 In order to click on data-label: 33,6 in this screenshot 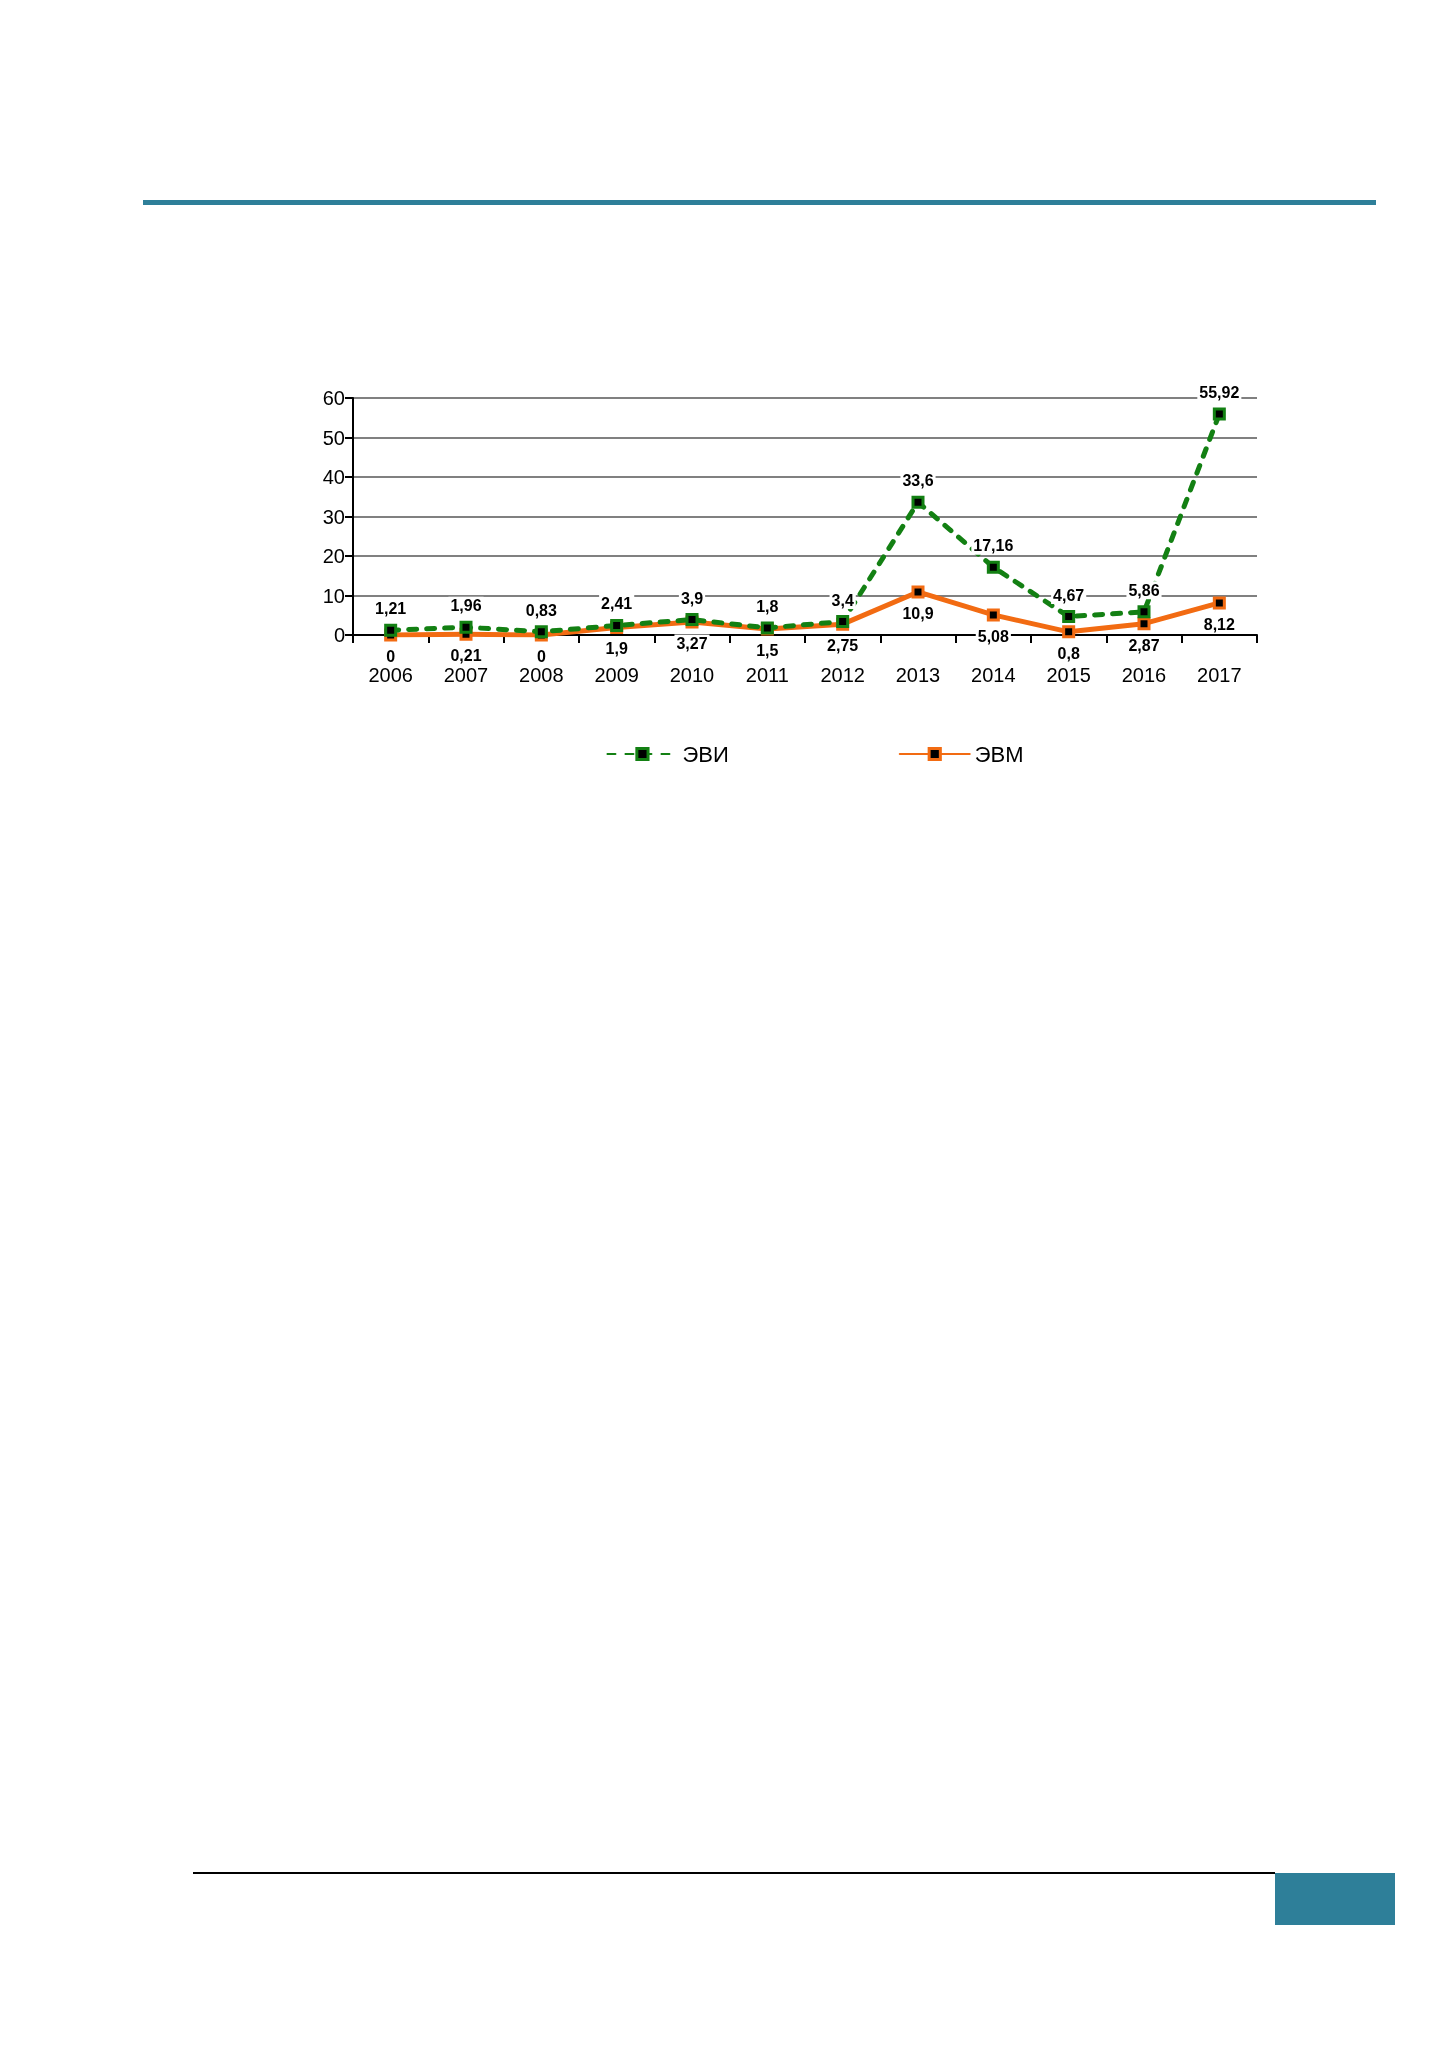, I will do `click(918, 481)`.